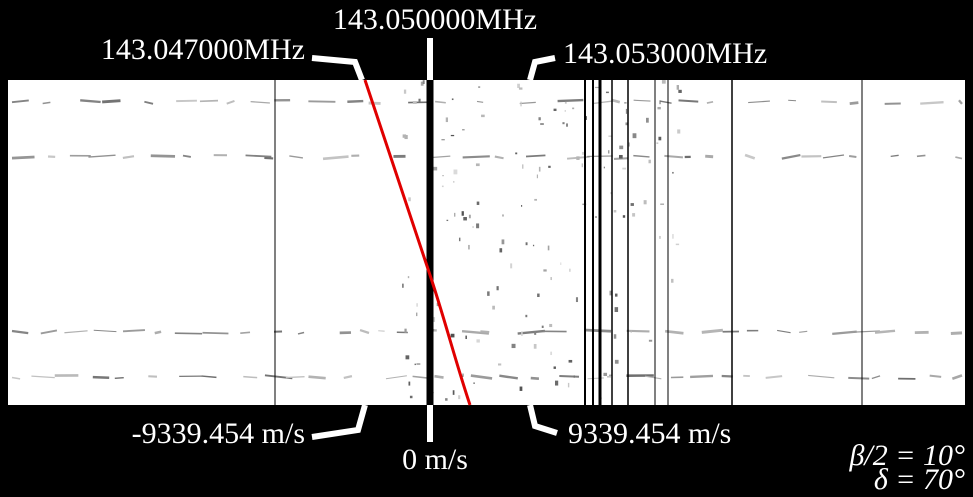 The image size is (973, 497). Describe the element at coordinates (906, 455) in the screenshot. I see `parameter-label: β/2 = 10°` at that location.